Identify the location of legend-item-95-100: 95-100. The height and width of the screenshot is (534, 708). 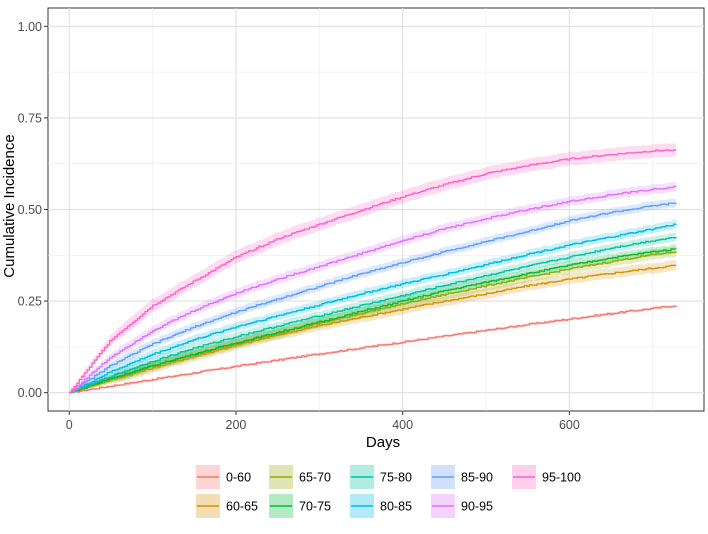
(546, 477).